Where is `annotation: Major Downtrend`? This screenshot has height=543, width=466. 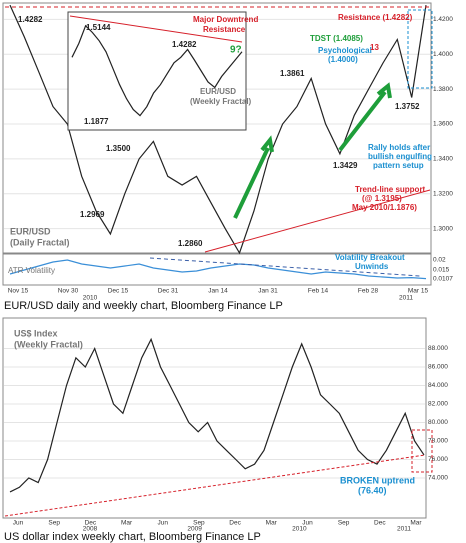 annotation: Major Downtrend is located at coordinates (225, 19).